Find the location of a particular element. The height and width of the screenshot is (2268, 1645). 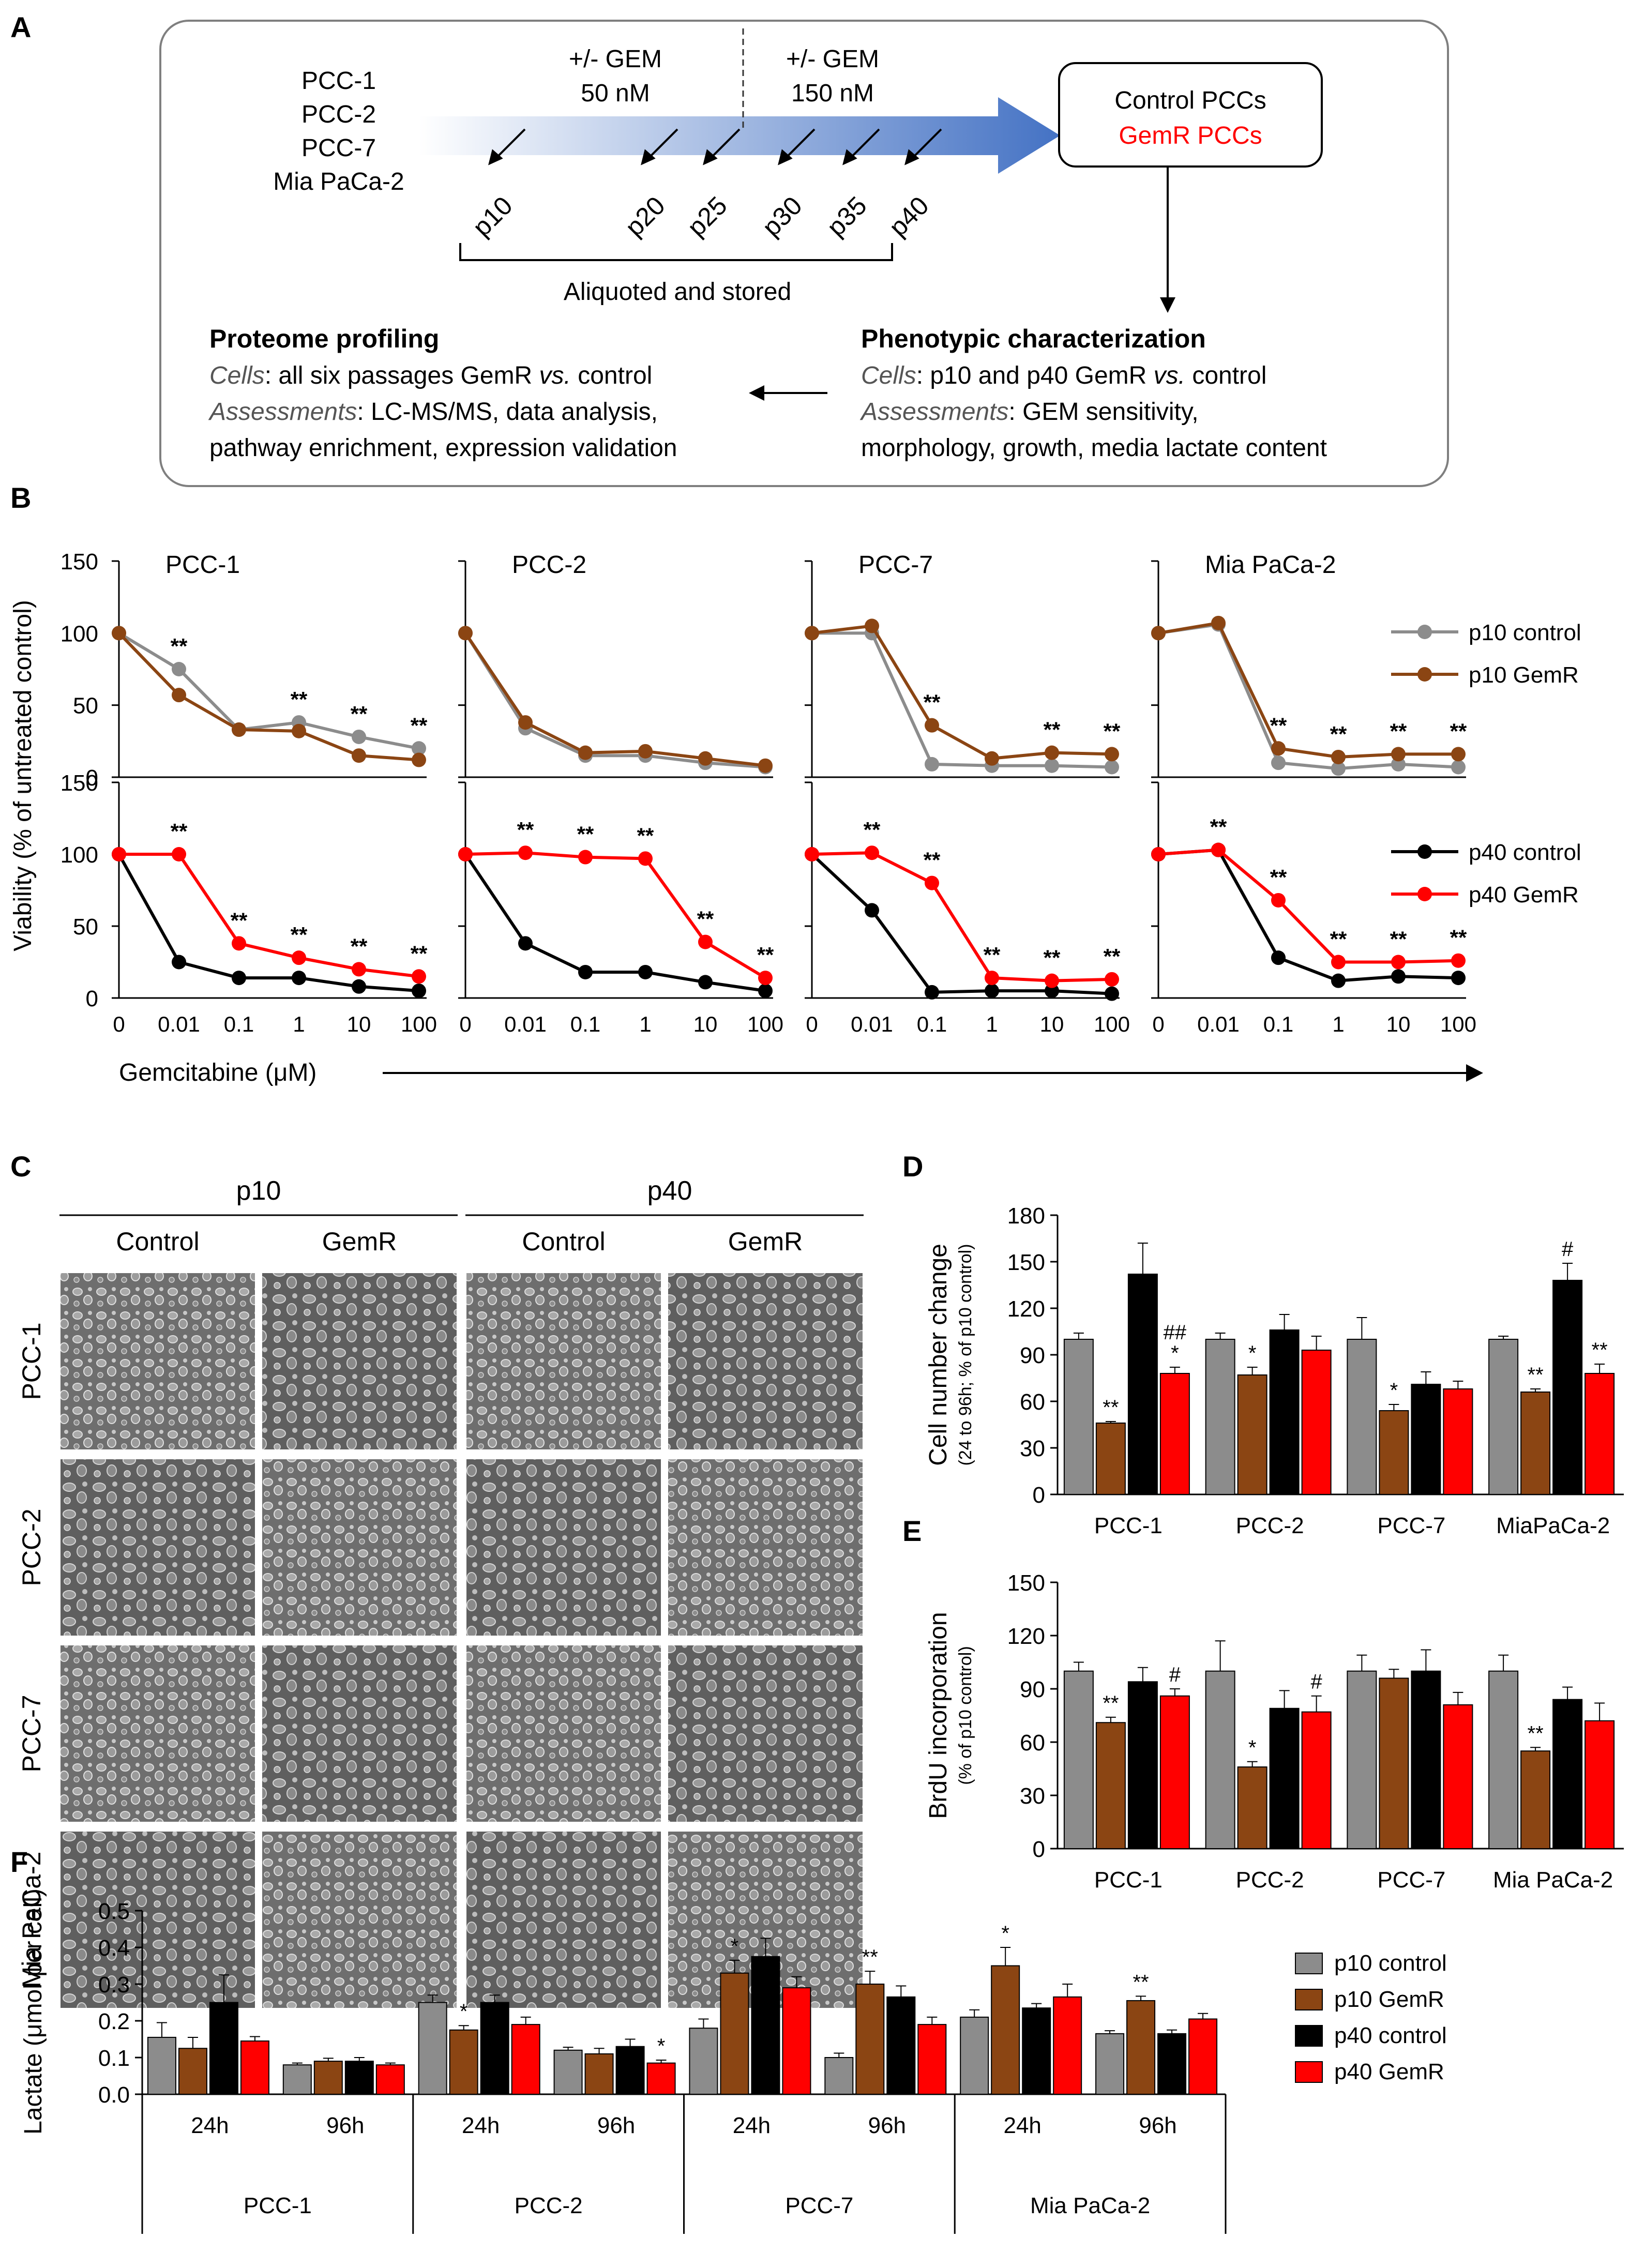

phenotypic-cells-label: Cells is located at coordinates (888, 375).